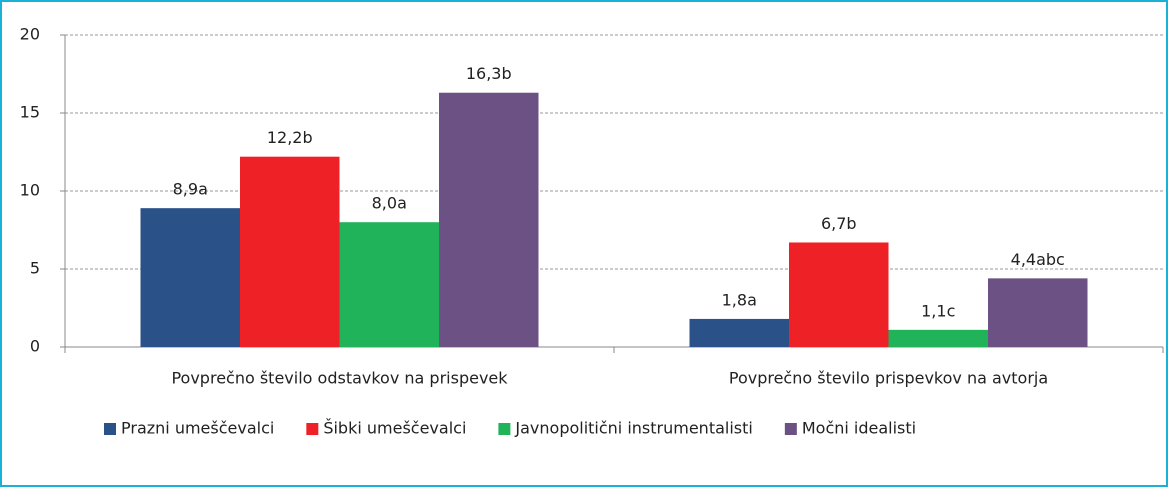 The height and width of the screenshot is (487, 1168). Describe the element at coordinates (888, 378) in the screenshot. I see `x-tick-label: Povprečno število prispevkov na avtorja` at that location.